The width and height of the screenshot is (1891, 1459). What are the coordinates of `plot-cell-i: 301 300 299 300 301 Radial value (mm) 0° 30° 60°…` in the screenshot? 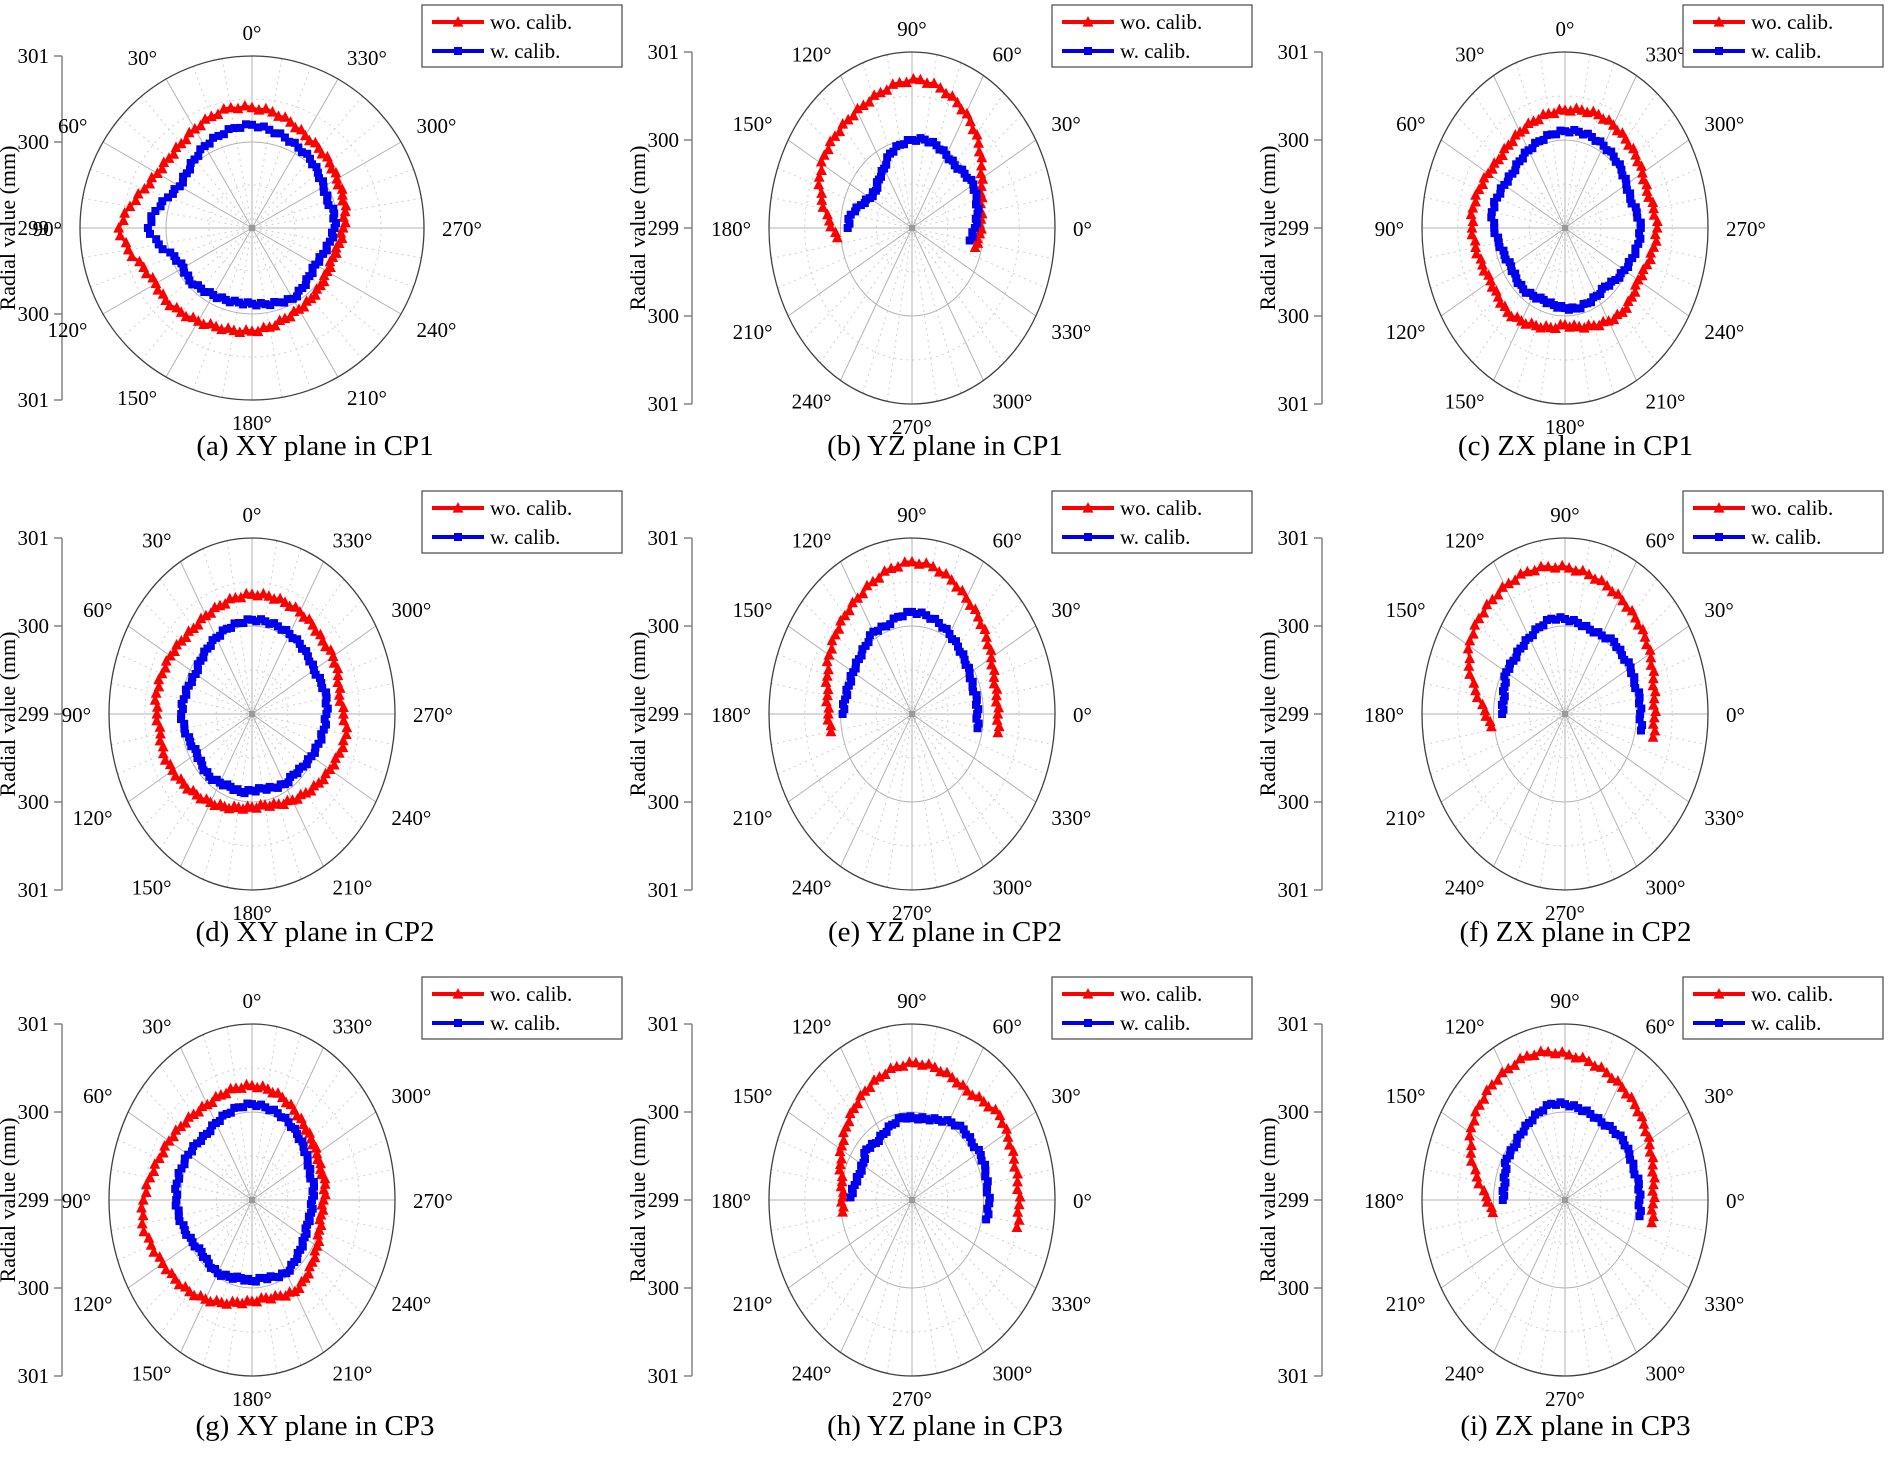 It's located at (1575, 1215).